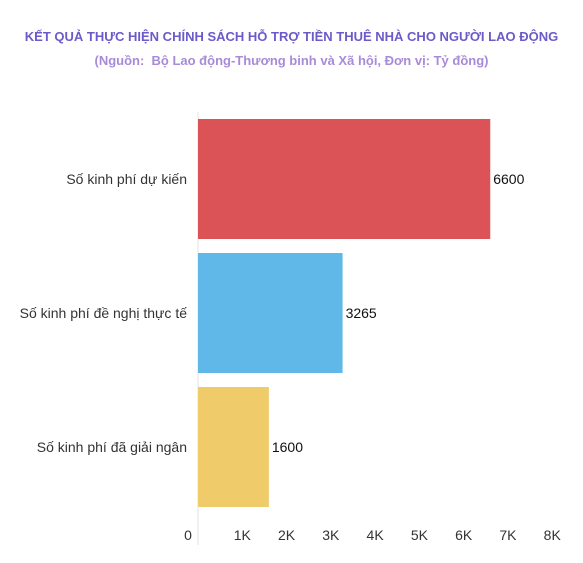 The image size is (583, 563). What do you see at coordinates (553, 535) in the screenshot?
I see `x-tick-label-8: 8K` at bounding box center [553, 535].